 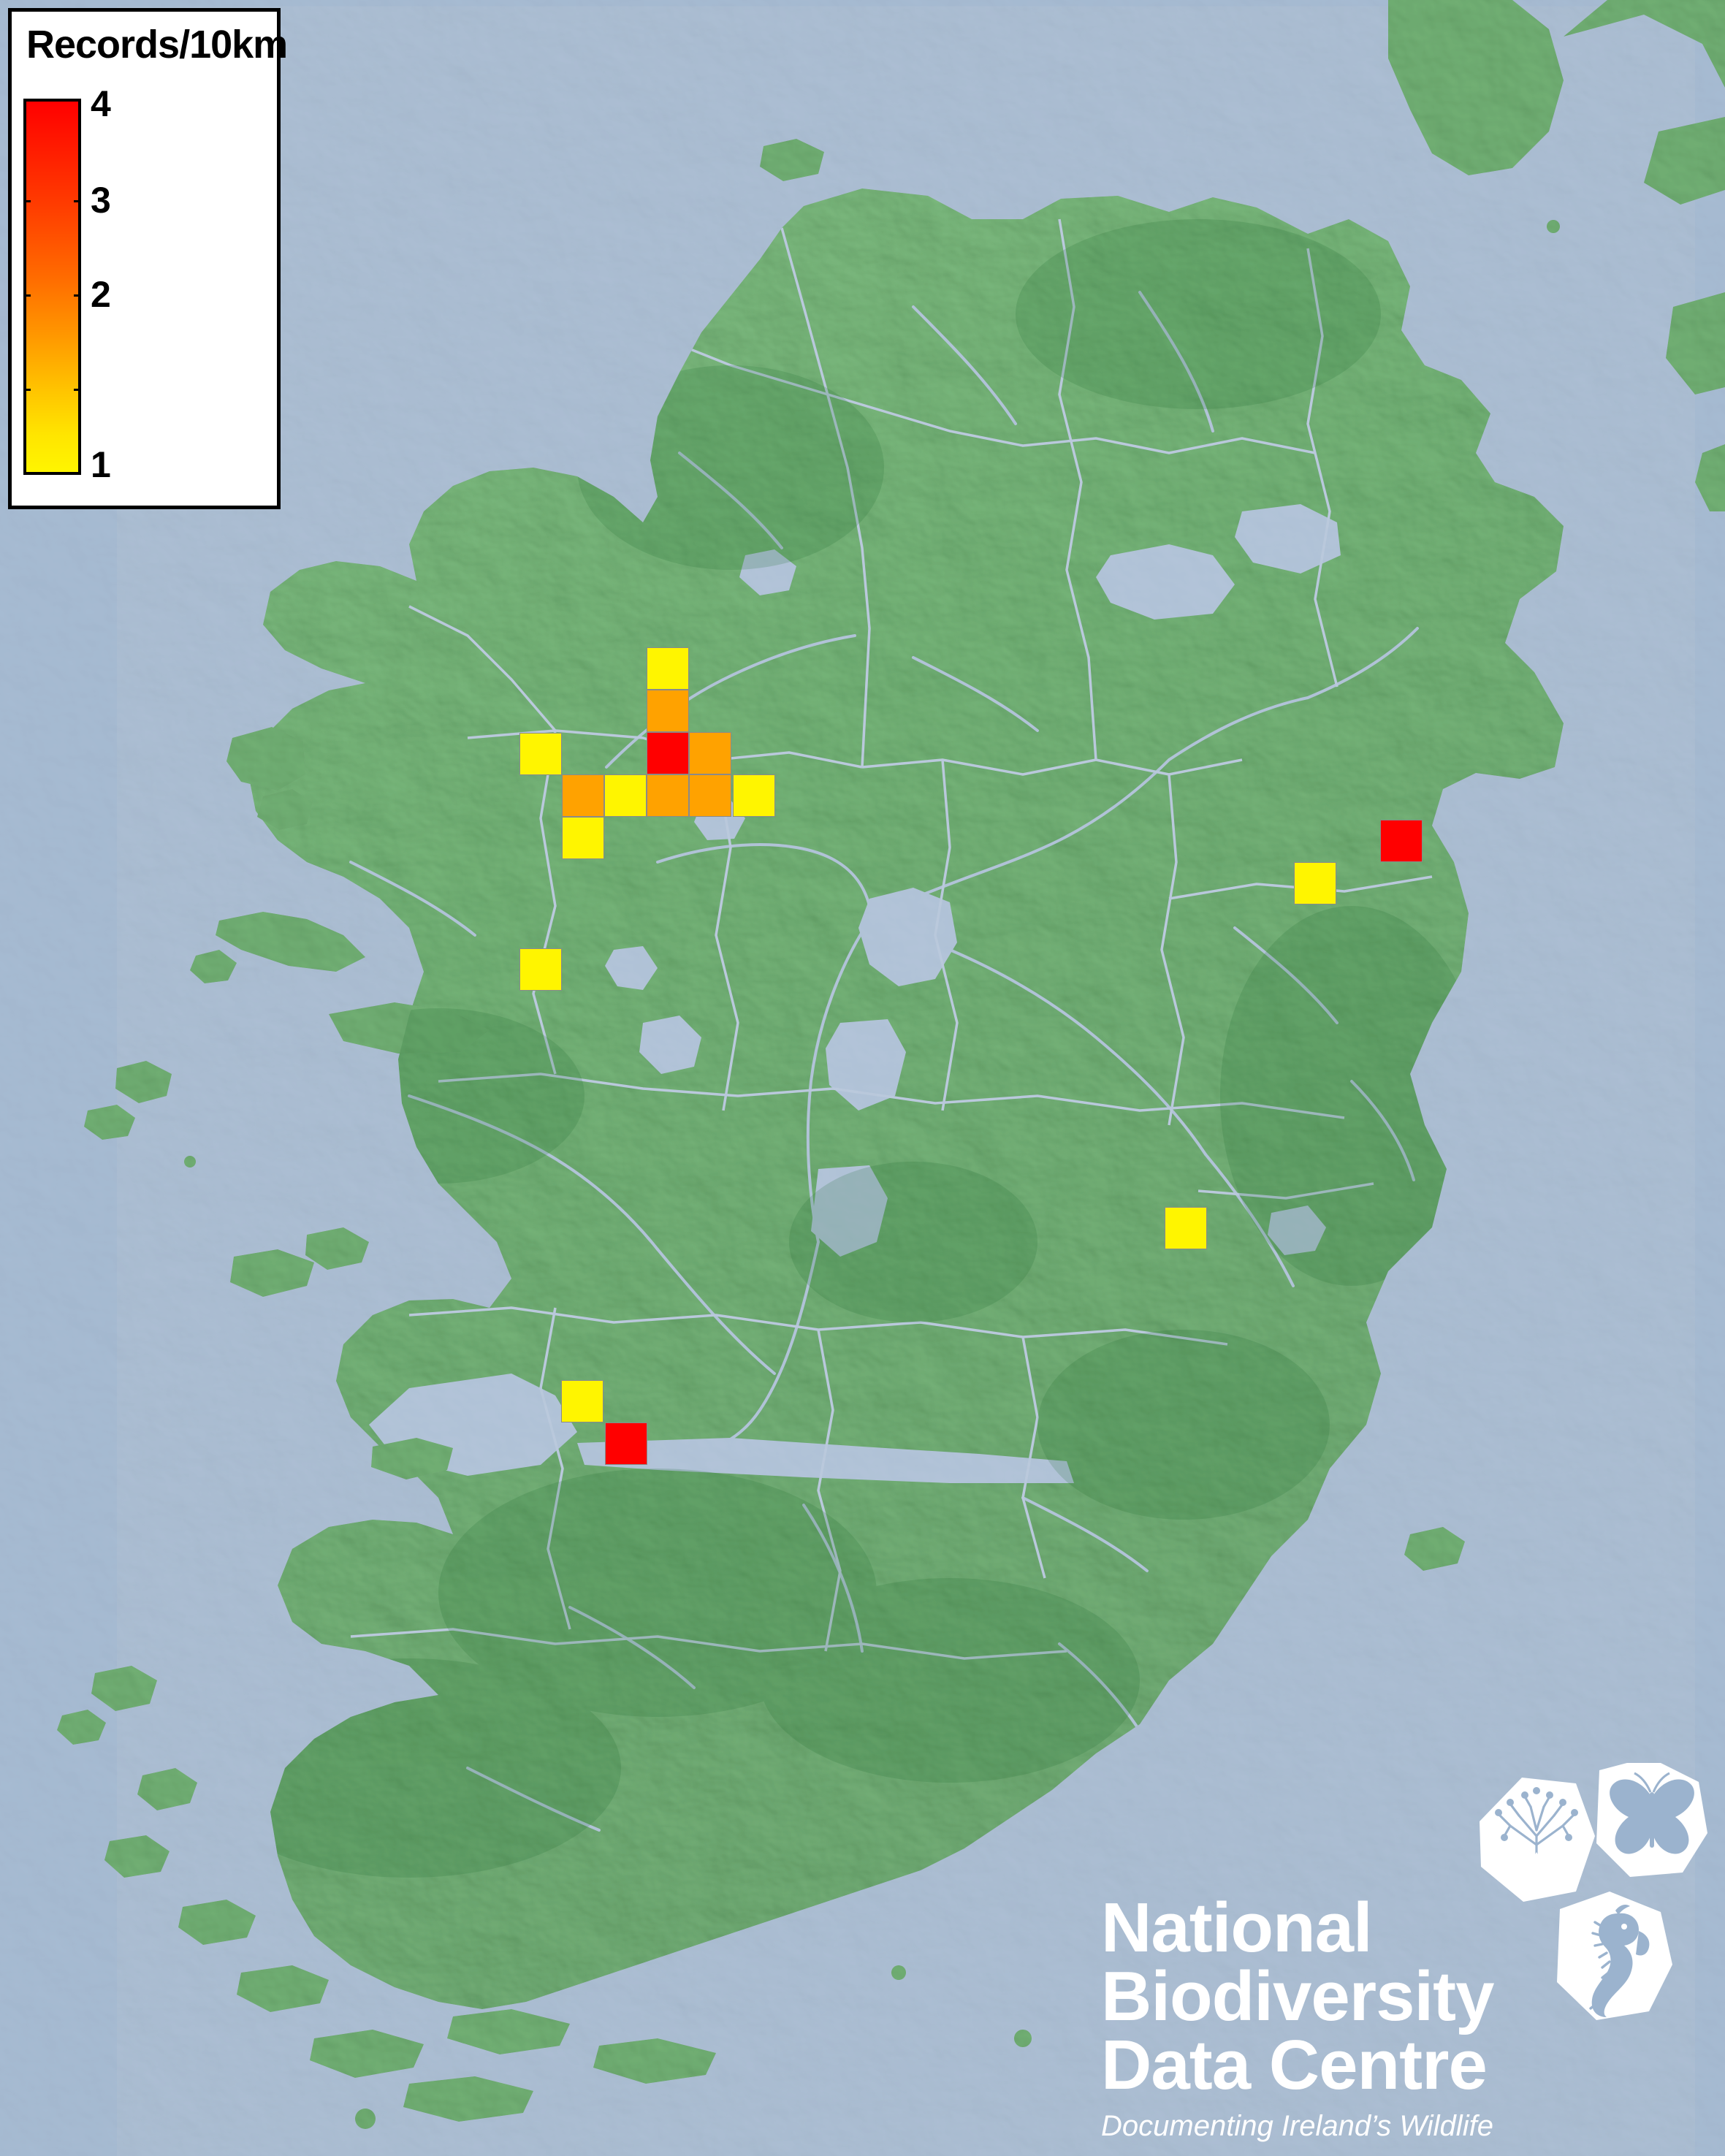 What do you see at coordinates (101, 200) in the screenshot?
I see `legend-label-3: 3` at bounding box center [101, 200].